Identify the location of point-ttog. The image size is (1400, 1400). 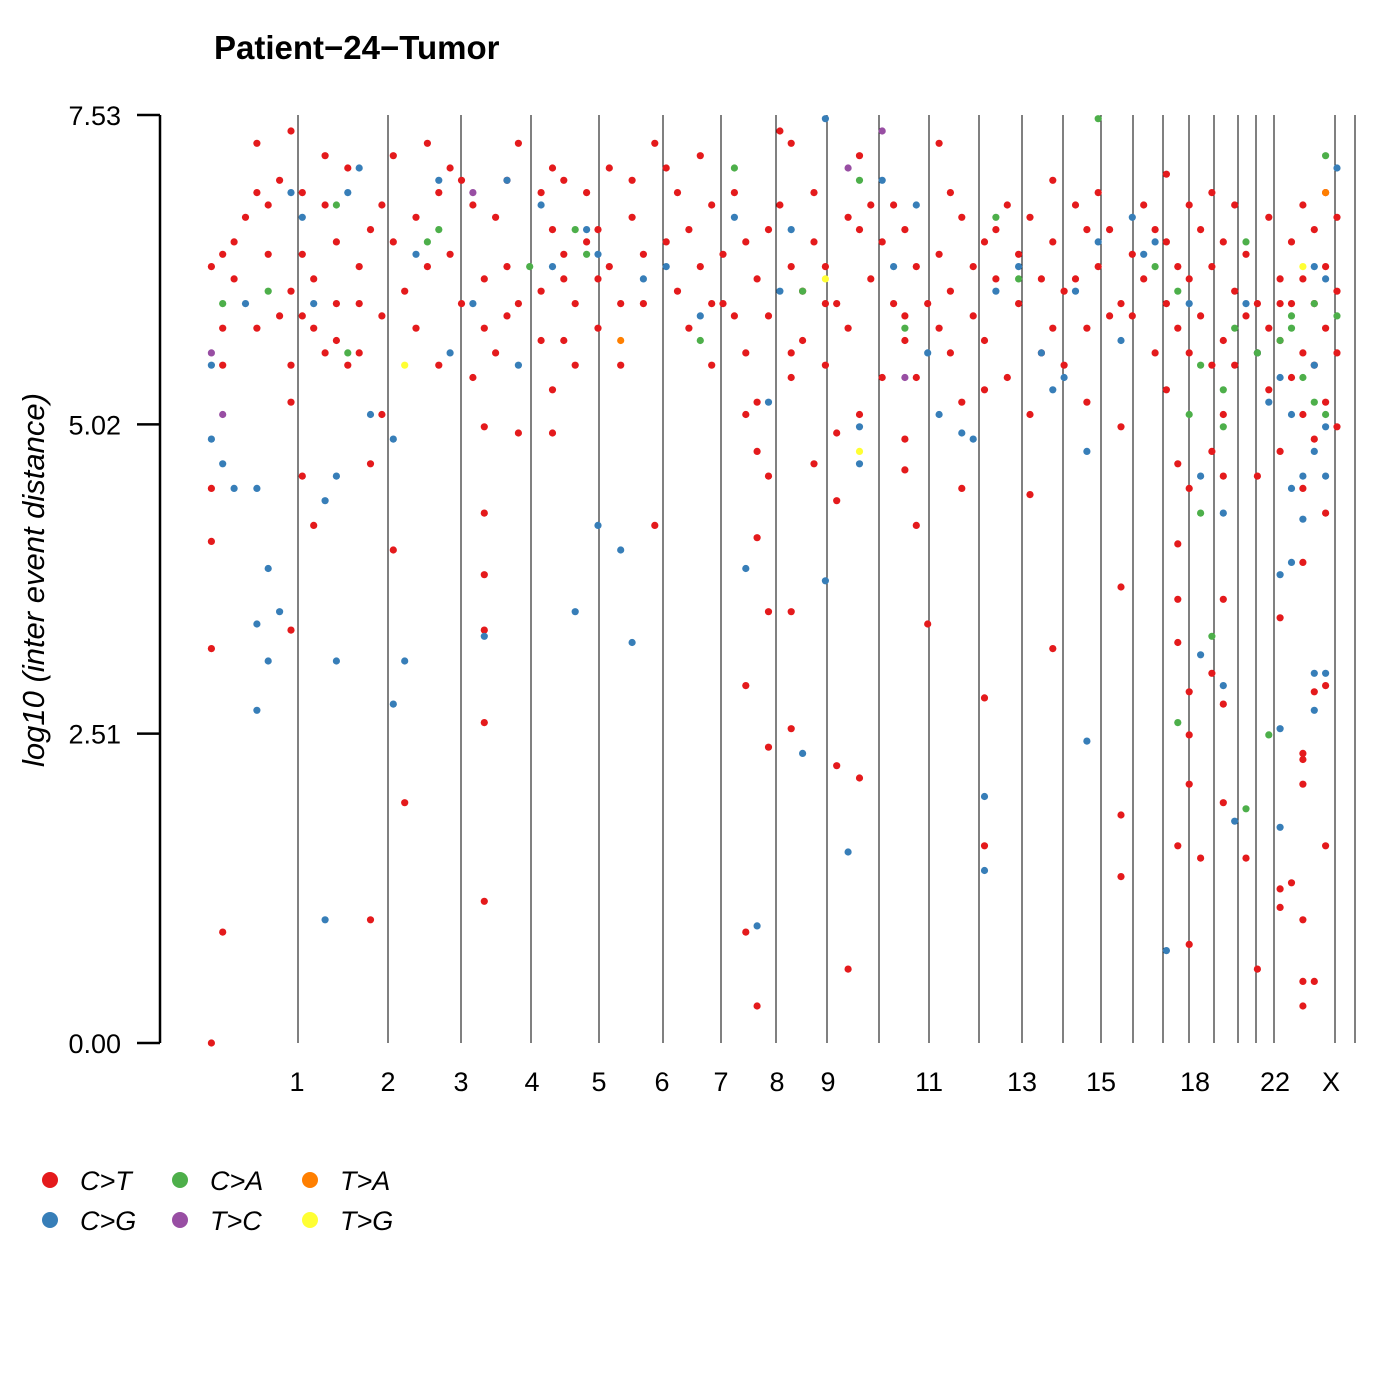
(825, 279).